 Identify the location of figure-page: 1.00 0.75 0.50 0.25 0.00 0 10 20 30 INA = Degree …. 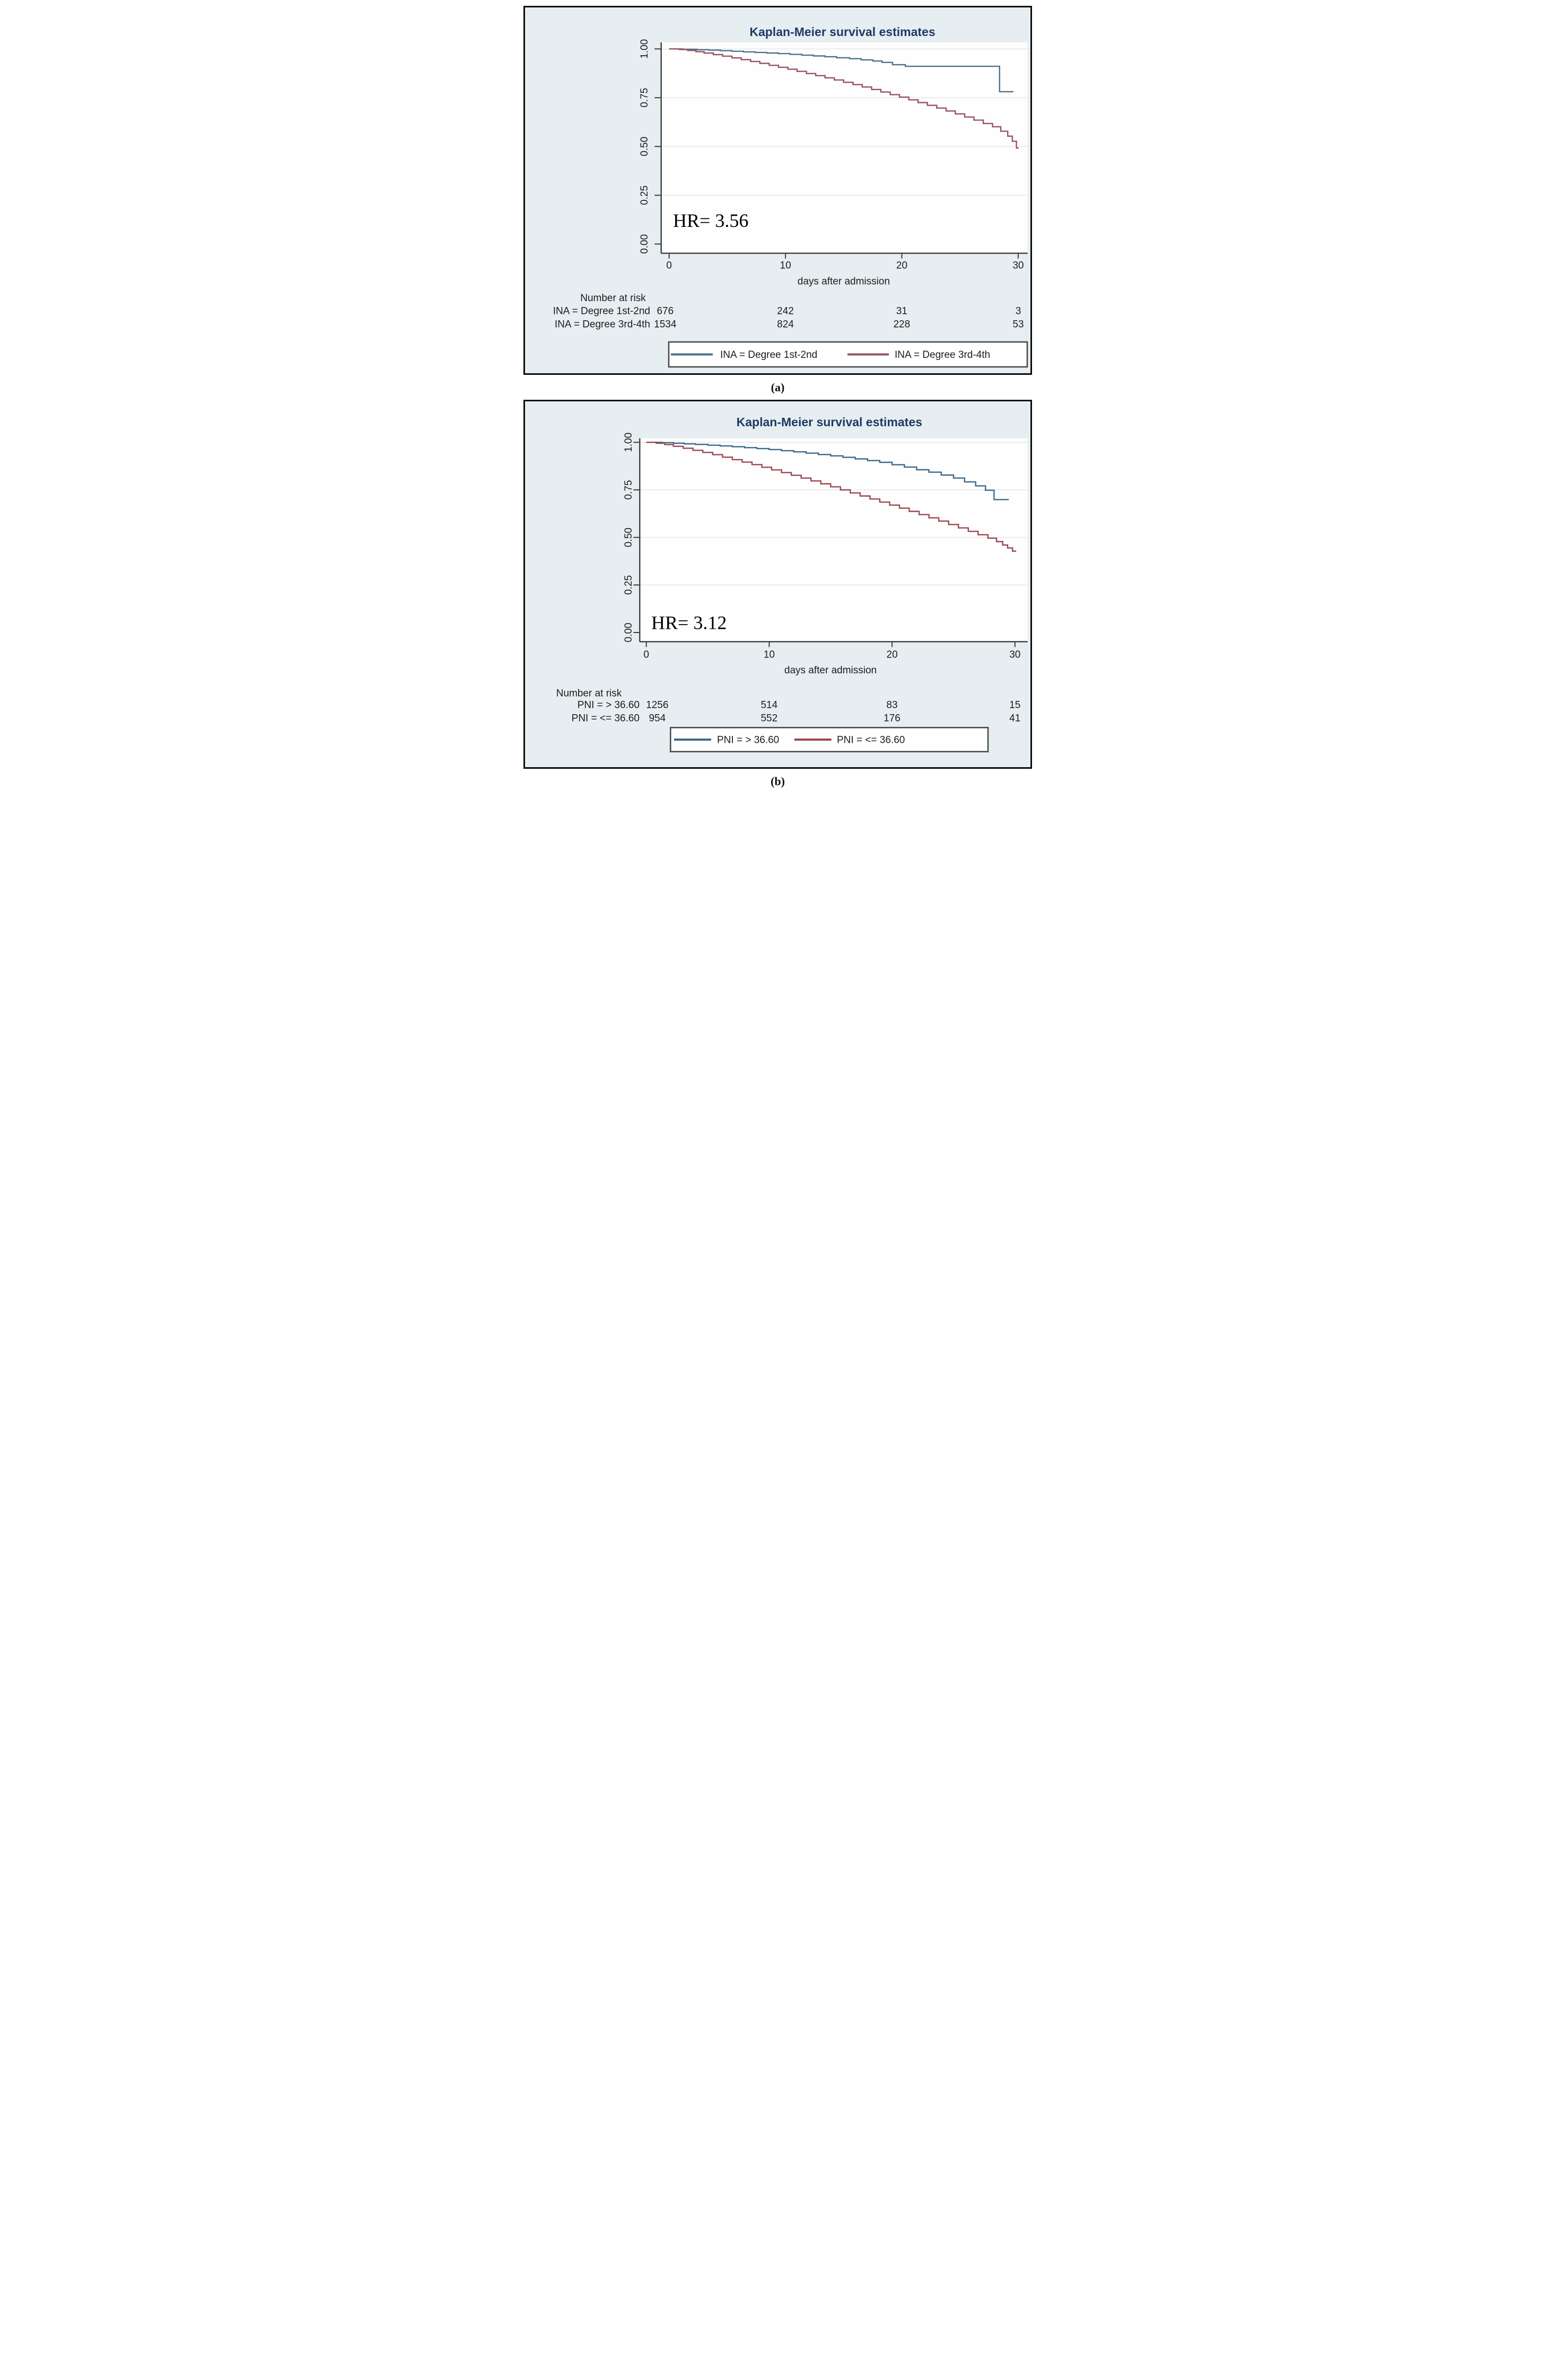
(778, 397).